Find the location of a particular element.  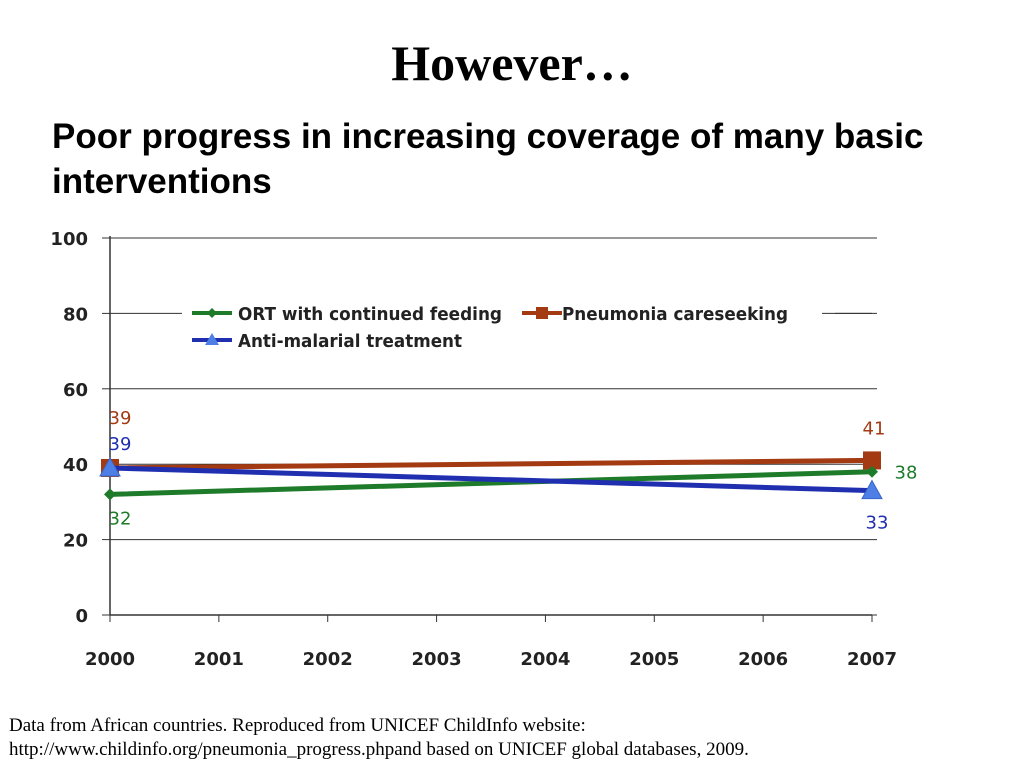

y-tick-label: 40 is located at coordinates (75, 465).